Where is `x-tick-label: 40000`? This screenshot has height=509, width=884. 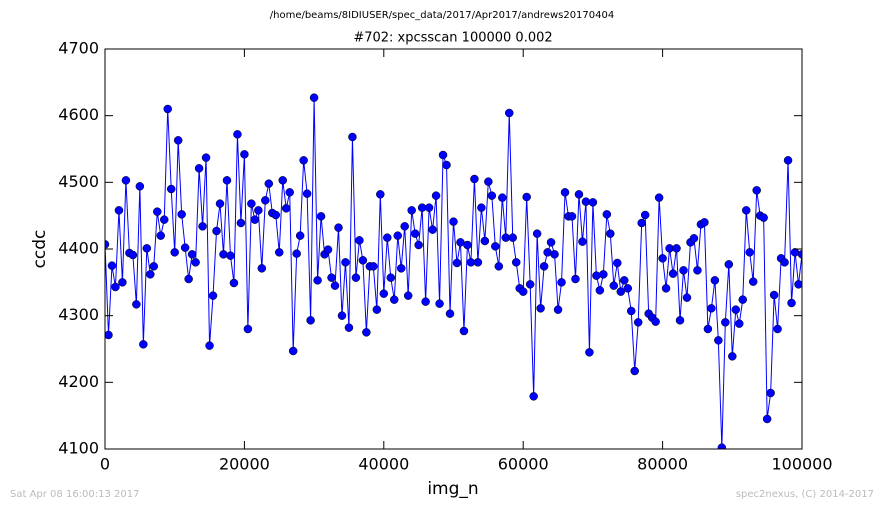 x-tick-label: 40000 is located at coordinates (383, 464).